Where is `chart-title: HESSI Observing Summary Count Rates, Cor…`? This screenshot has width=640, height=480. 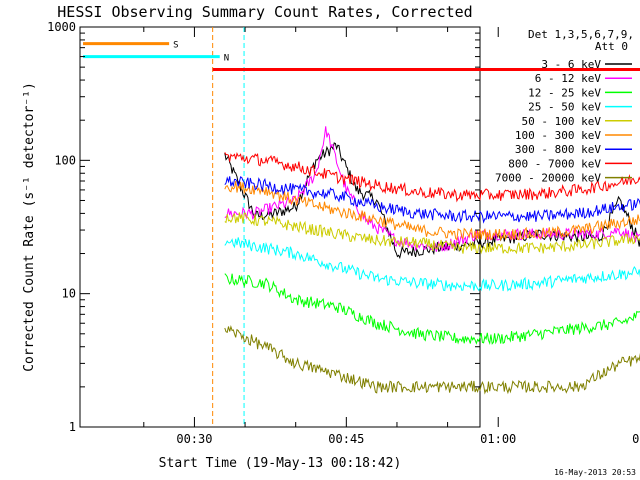 chart-title: HESSI Observing Summary Count Rates, Cor… is located at coordinates (264, 12).